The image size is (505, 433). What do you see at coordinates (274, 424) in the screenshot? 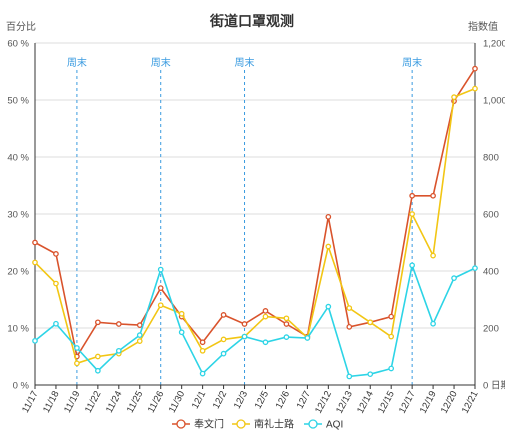
I see `legend-label: 南礼士路` at bounding box center [274, 424].